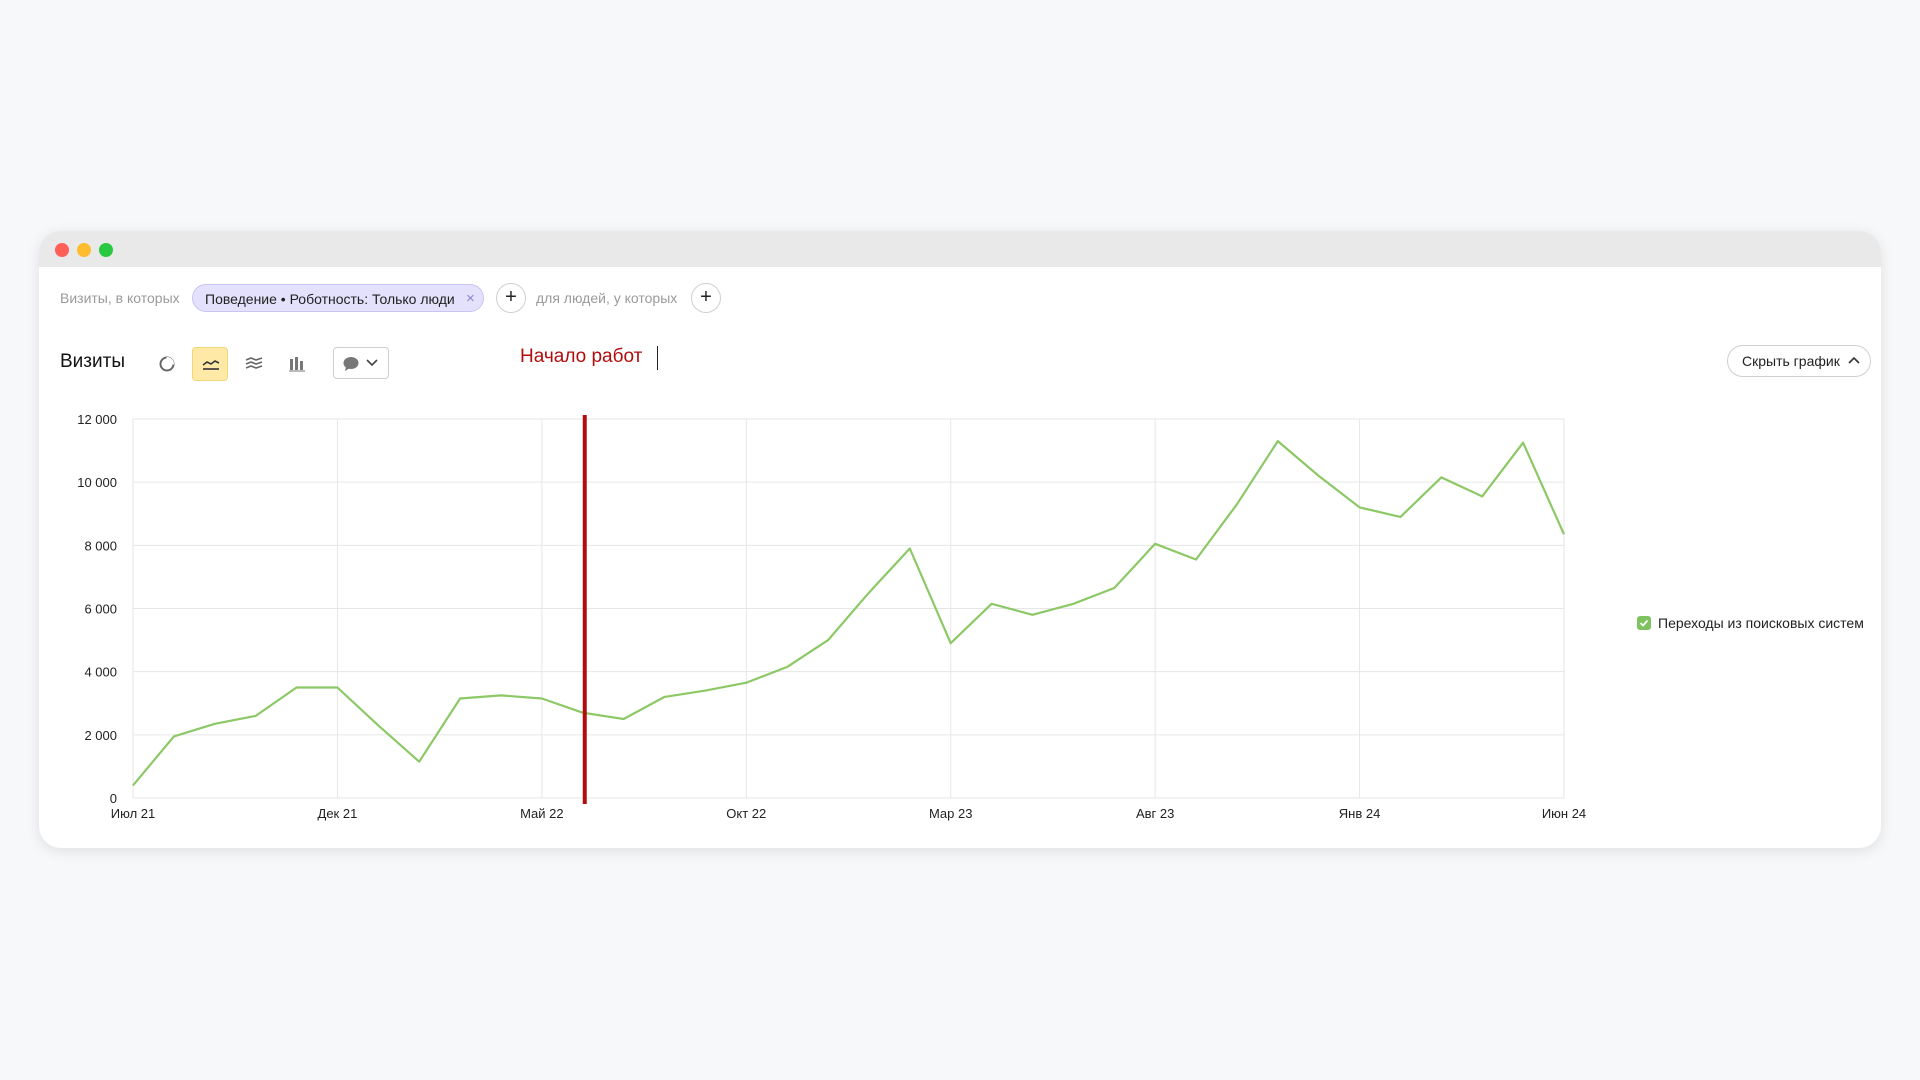 This screenshot has height=1080, width=1920. I want to click on people-filter-label: для людей, у которых, so click(607, 298).